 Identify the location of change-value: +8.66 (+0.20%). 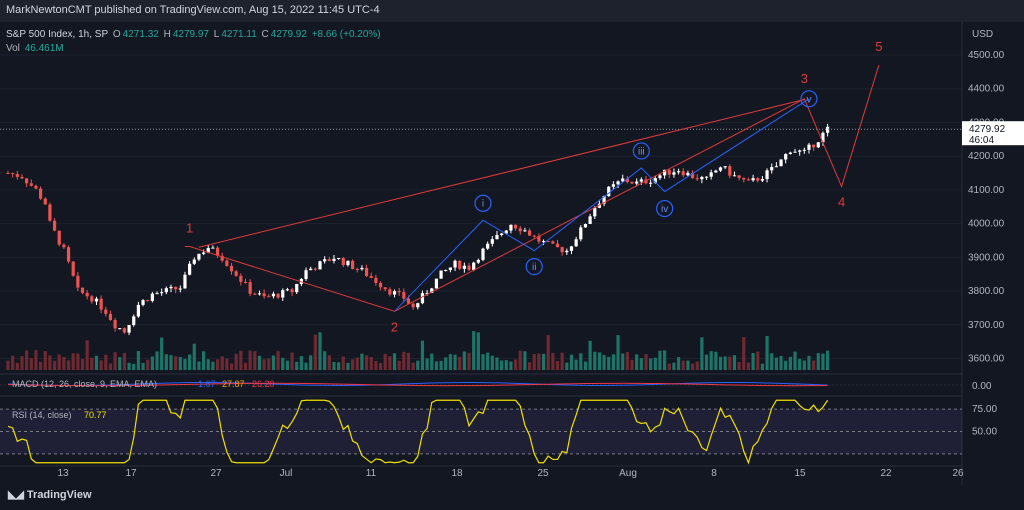
(346, 34).